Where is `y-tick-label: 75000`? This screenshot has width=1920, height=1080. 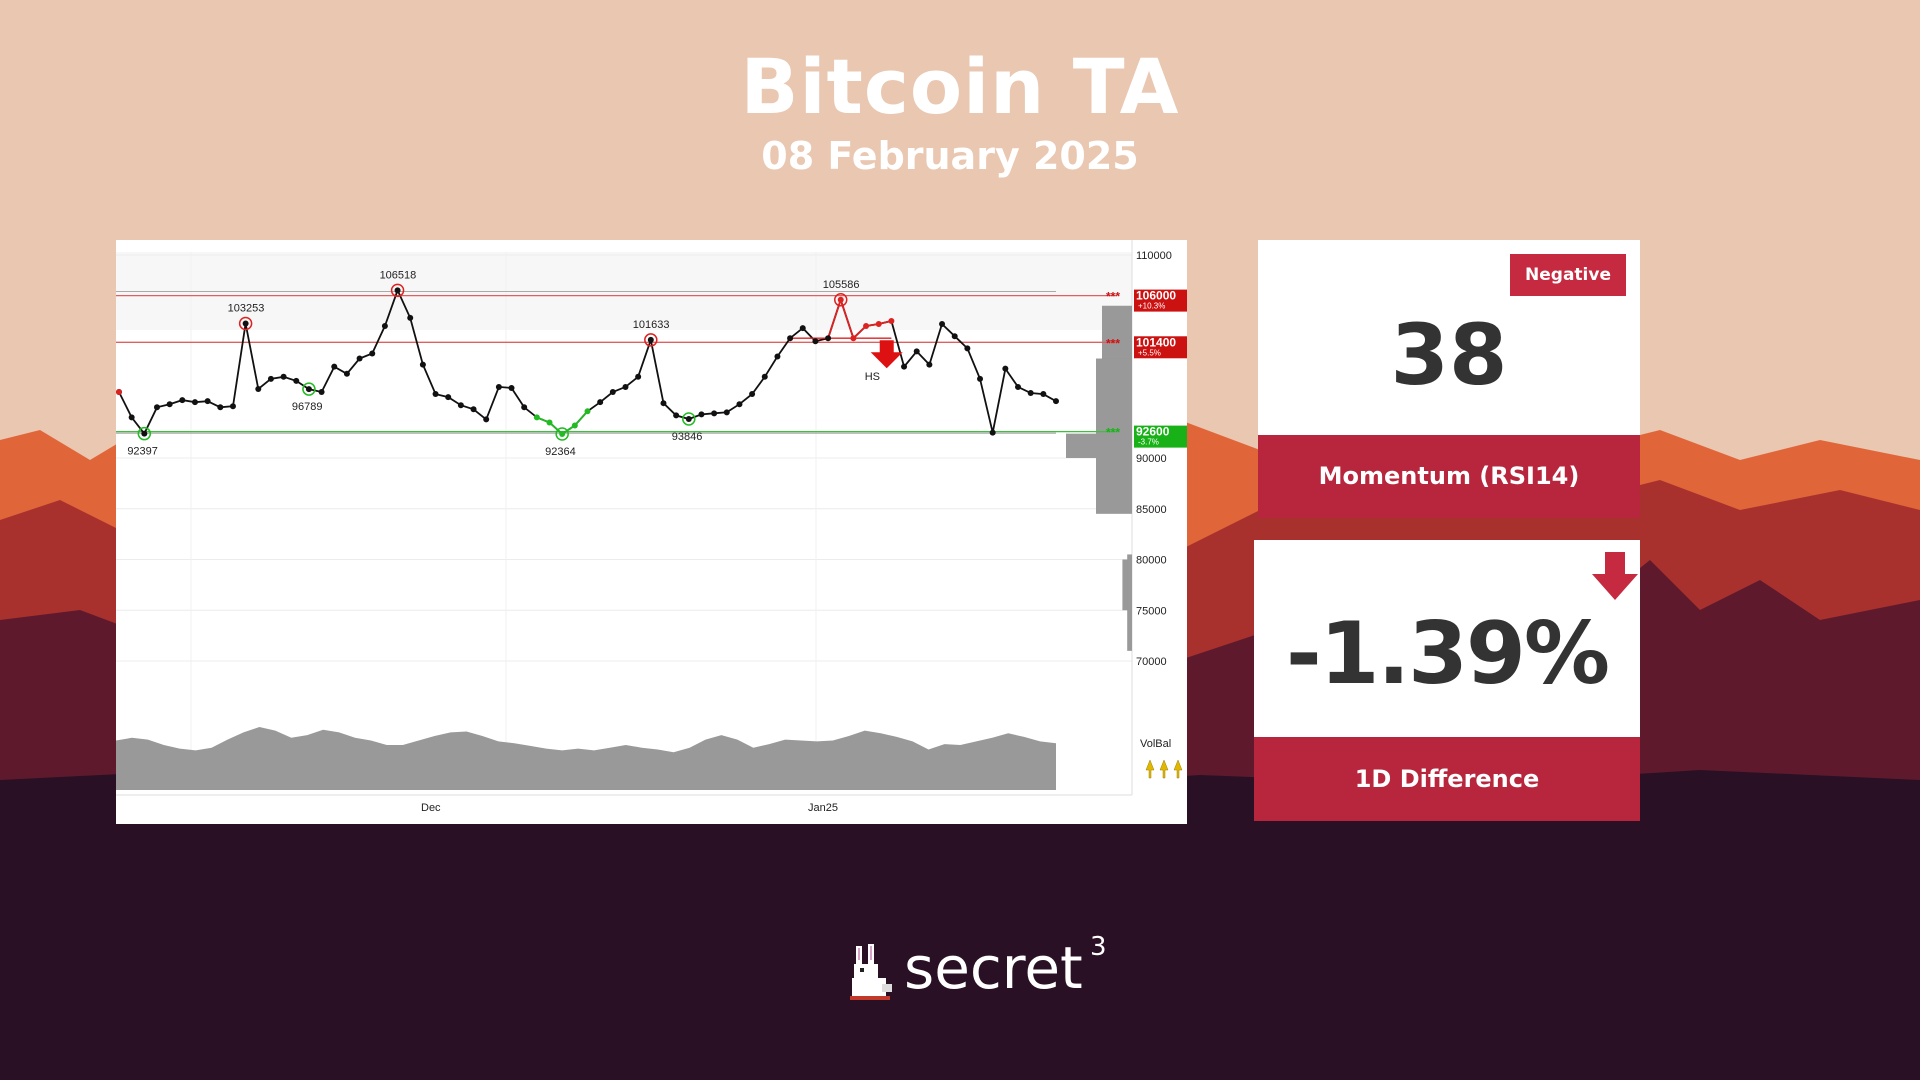 y-tick-label: 75000 is located at coordinates (1151, 611).